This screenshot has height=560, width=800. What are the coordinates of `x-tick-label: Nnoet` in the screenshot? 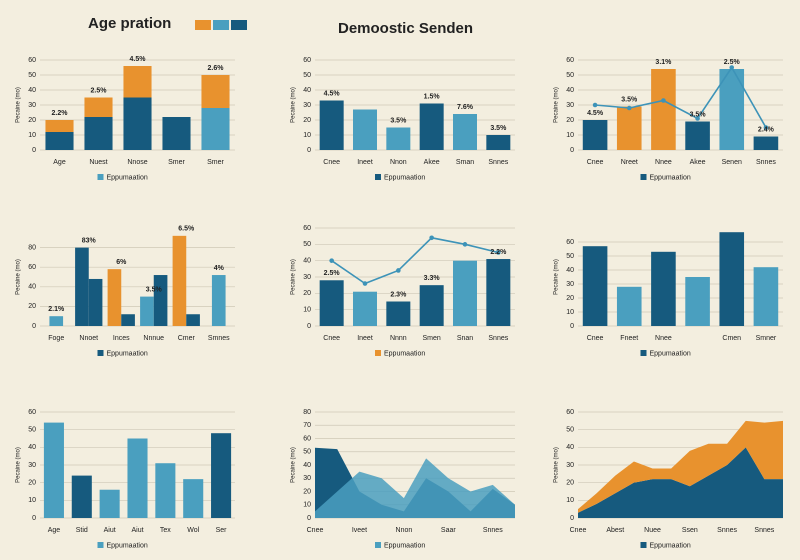 It's located at (88, 338).